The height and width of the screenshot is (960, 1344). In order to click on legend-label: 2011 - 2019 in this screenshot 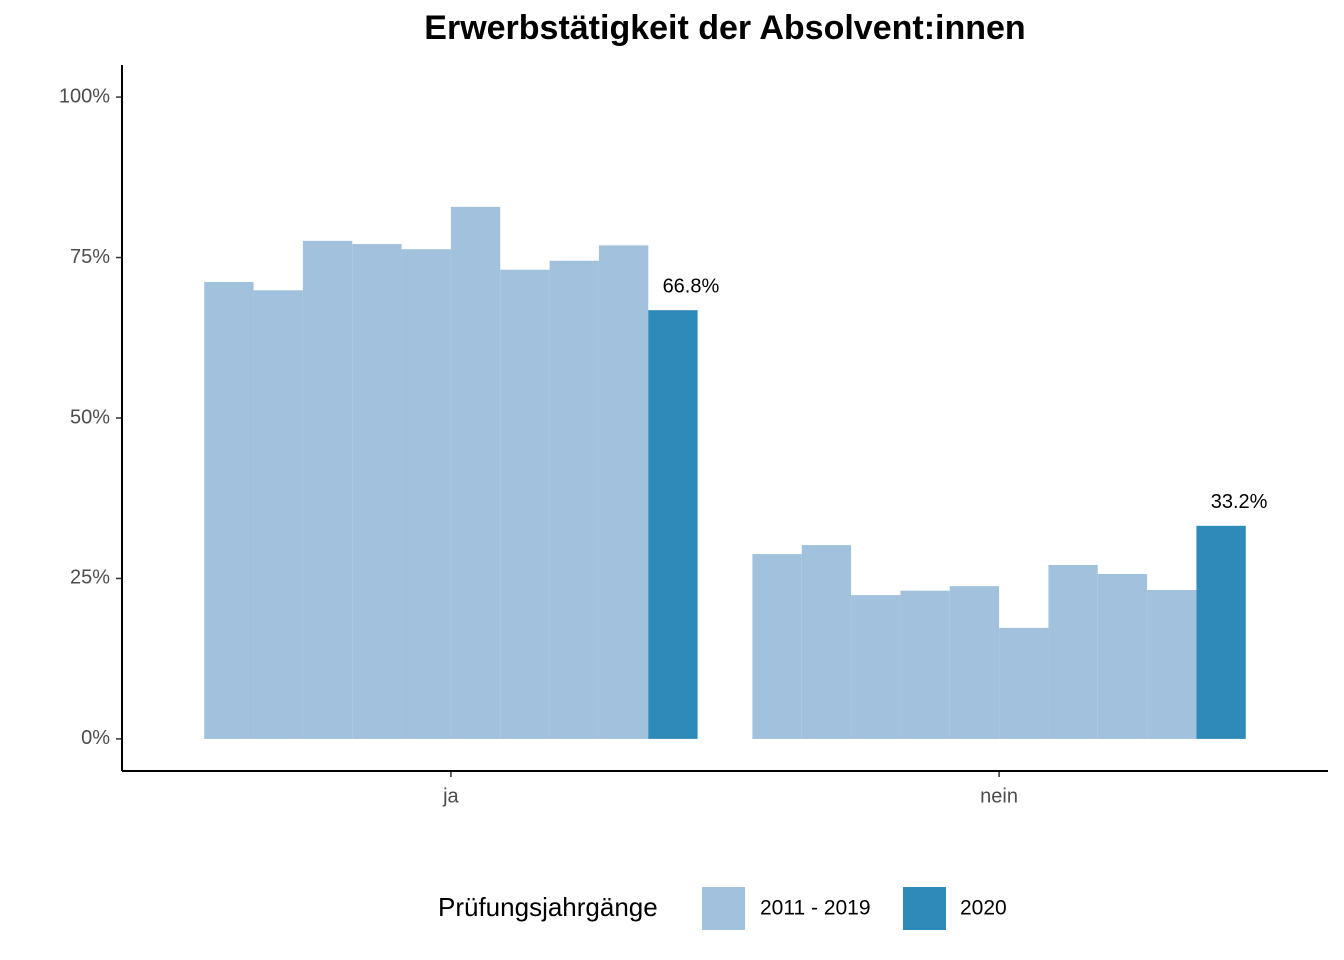, I will do `click(815, 908)`.